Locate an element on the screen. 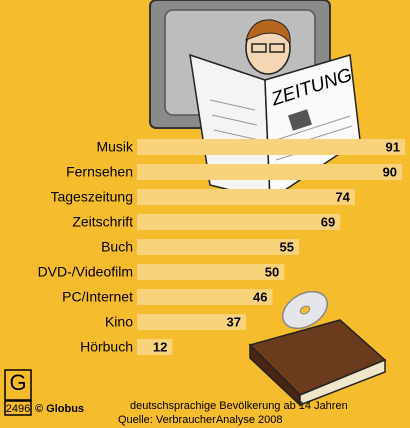  graphic-number: 2496 is located at coordinates (18, 409).